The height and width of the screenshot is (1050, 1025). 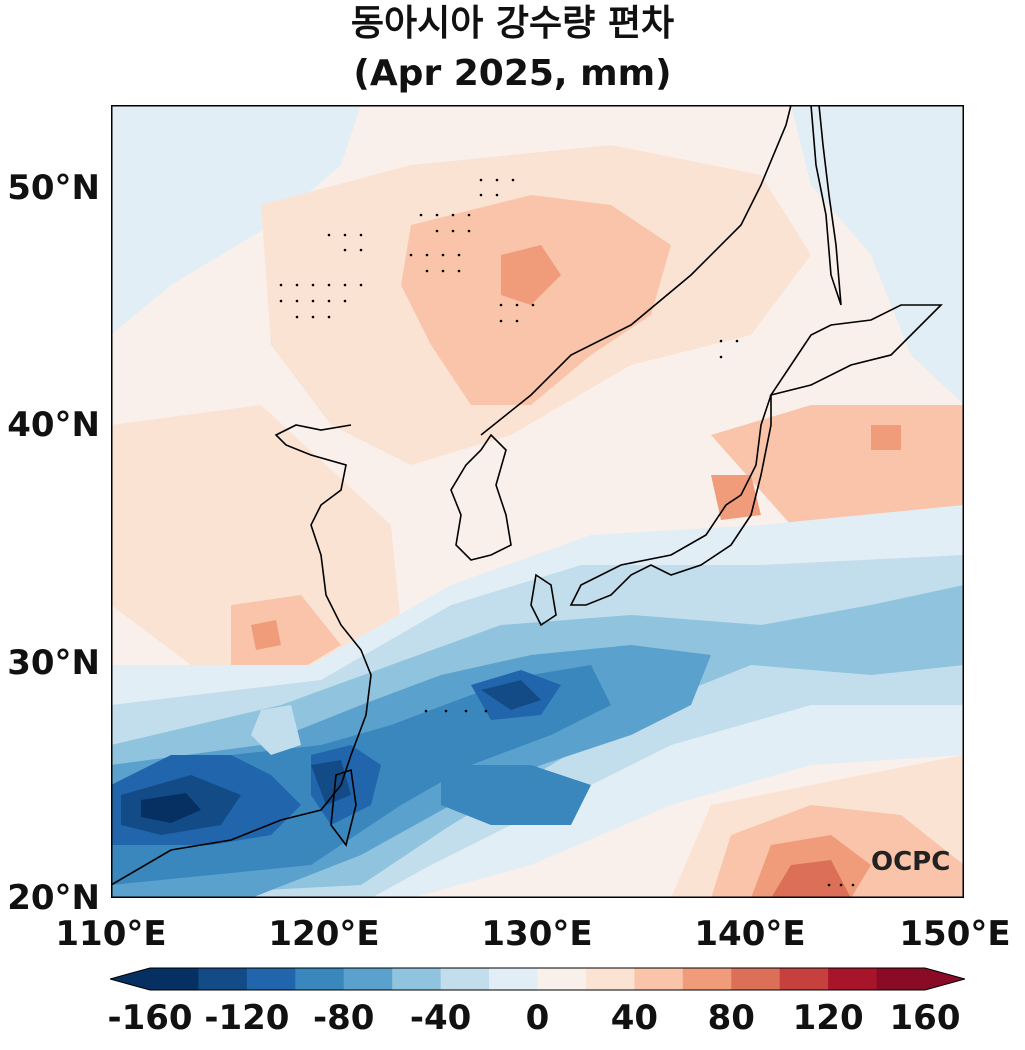 I want to click on colorbar-tick-label: 40, so click(x=634, y=1018).